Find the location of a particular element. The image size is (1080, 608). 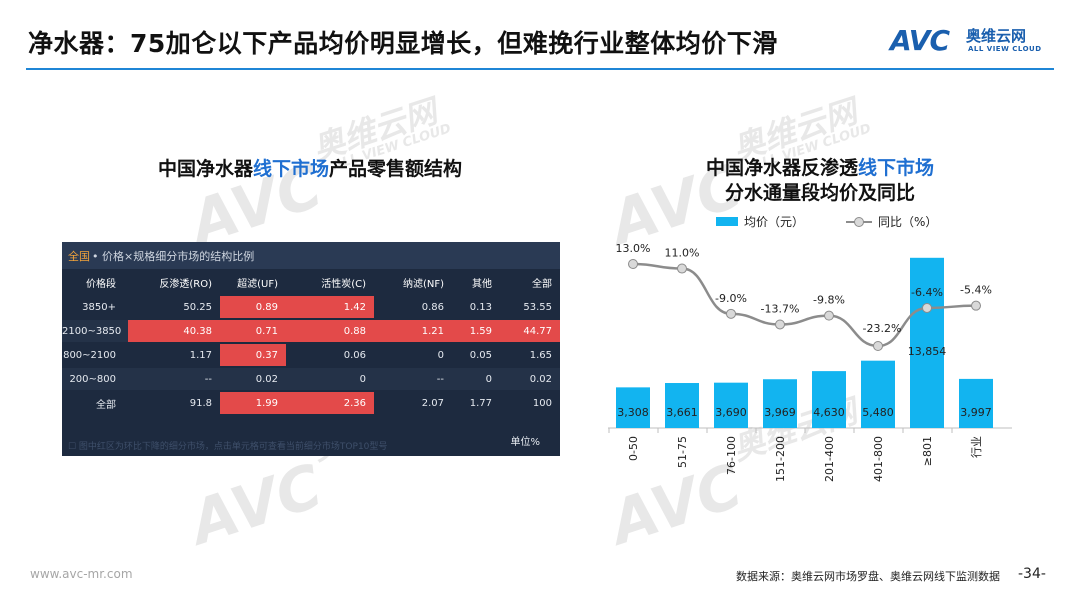

legend-bar-swatch is located at coordinates (727, 221).